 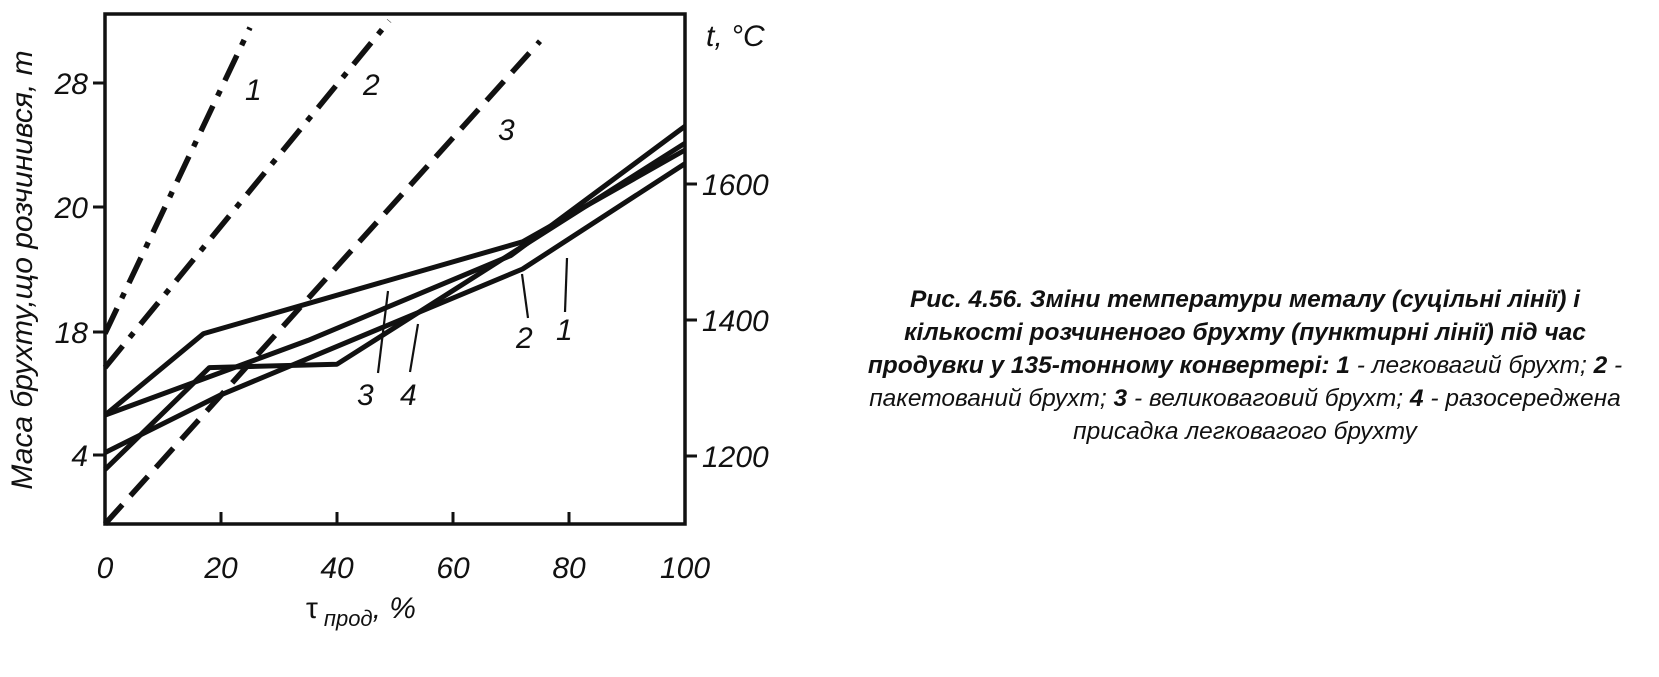 I want to click on left-tick-label: 28, so click(x=71, y=84).